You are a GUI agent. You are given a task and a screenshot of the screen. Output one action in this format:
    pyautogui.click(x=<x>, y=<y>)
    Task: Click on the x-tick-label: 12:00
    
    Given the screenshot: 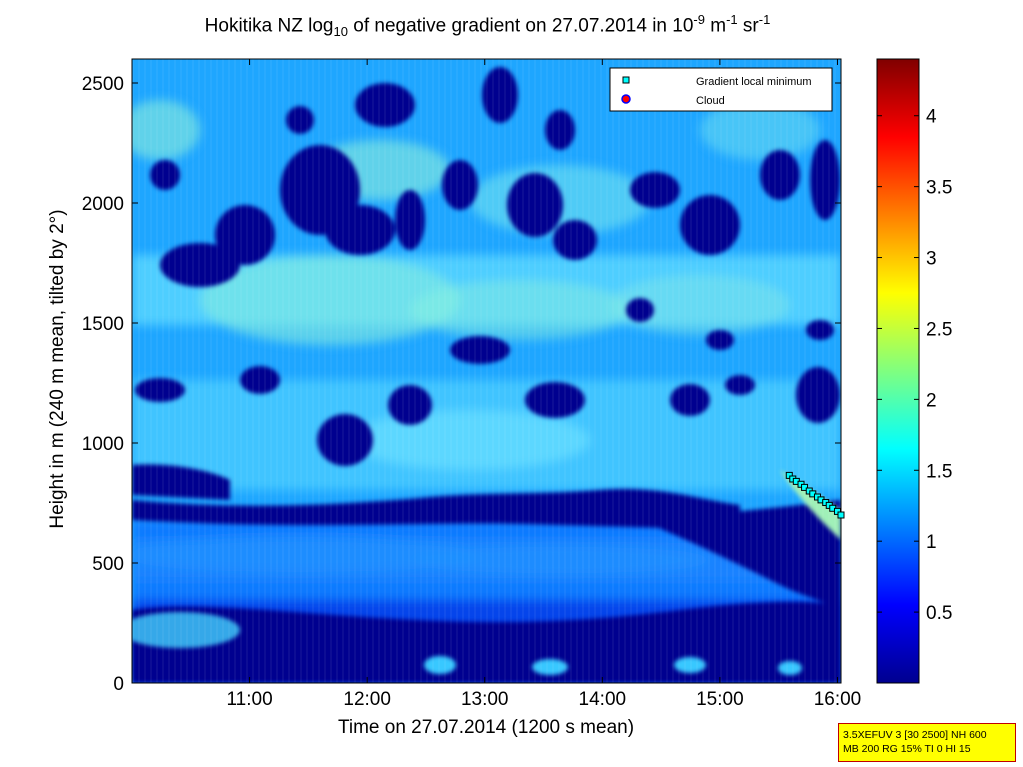 What is the action you would take?
    pyautogui.click(x=367, y=699)
    